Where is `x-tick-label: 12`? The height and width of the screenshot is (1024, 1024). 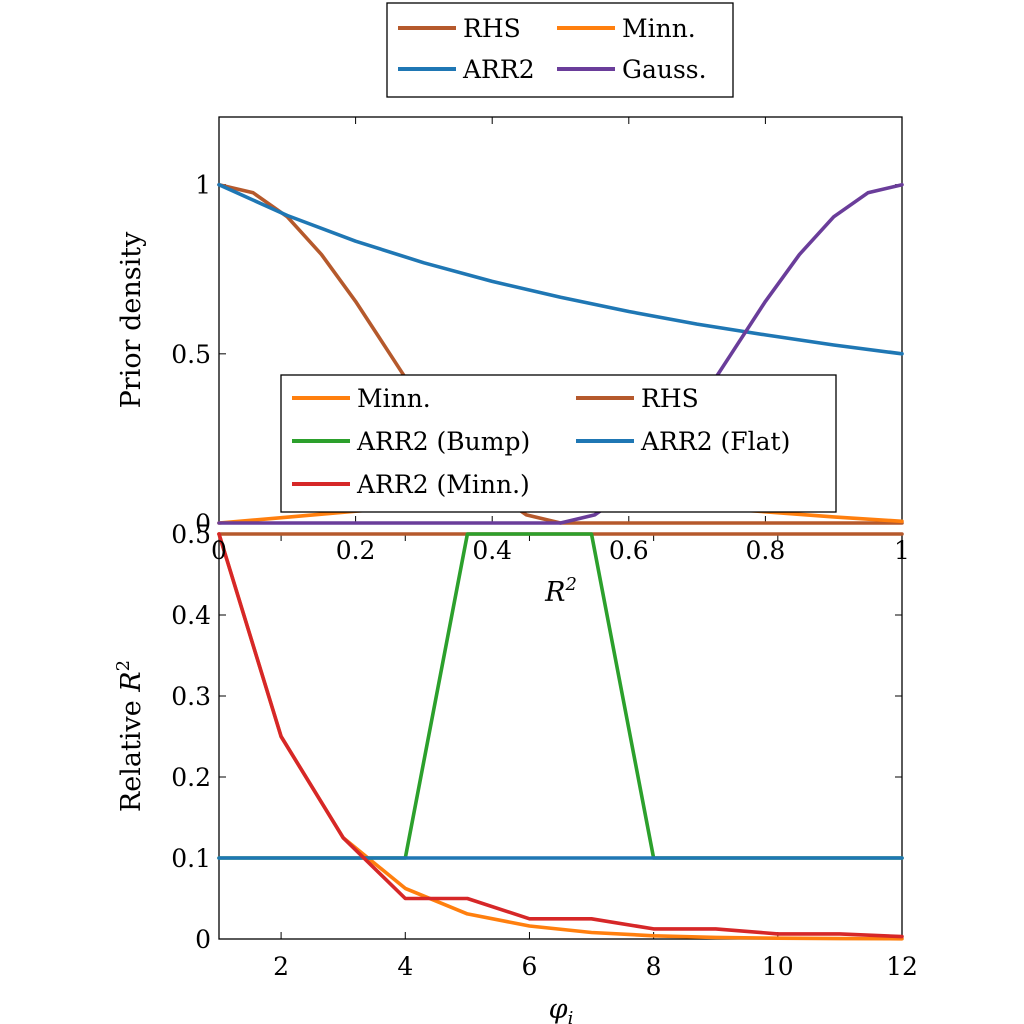
x-tick-label: 12 is located at coordinates (902, 966).